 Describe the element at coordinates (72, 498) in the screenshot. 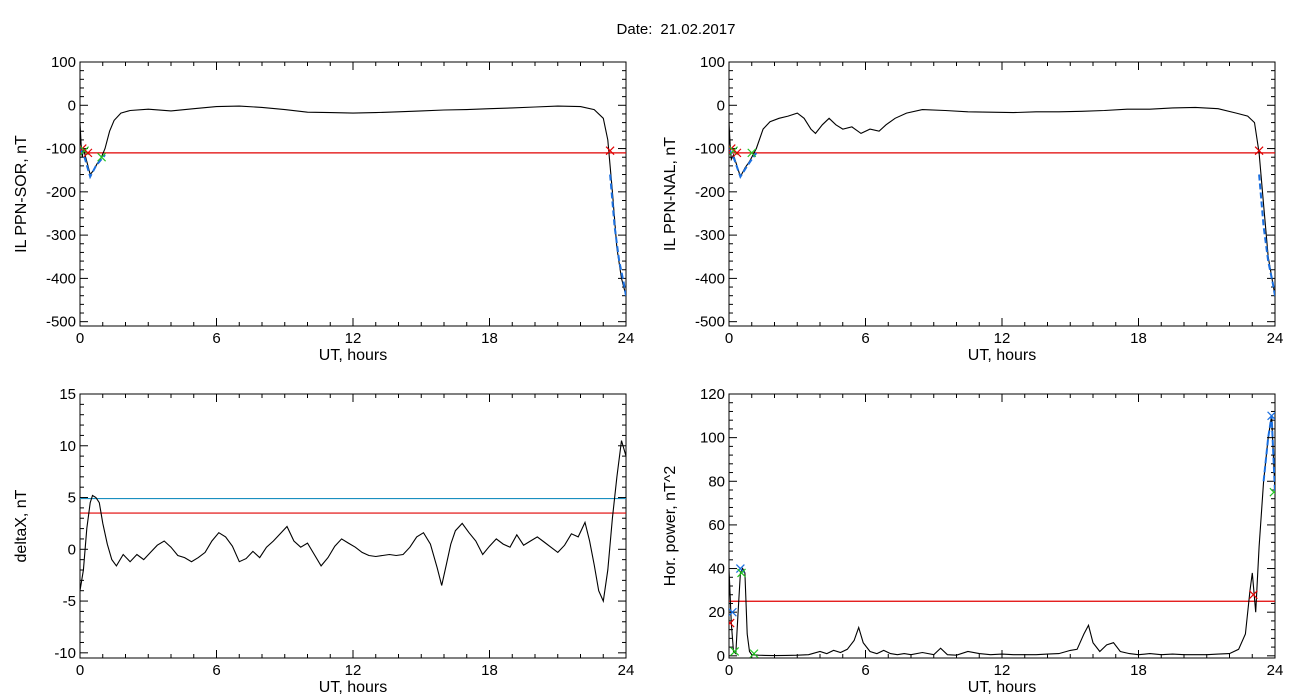

I see `y-tick-label: 5` at that location.